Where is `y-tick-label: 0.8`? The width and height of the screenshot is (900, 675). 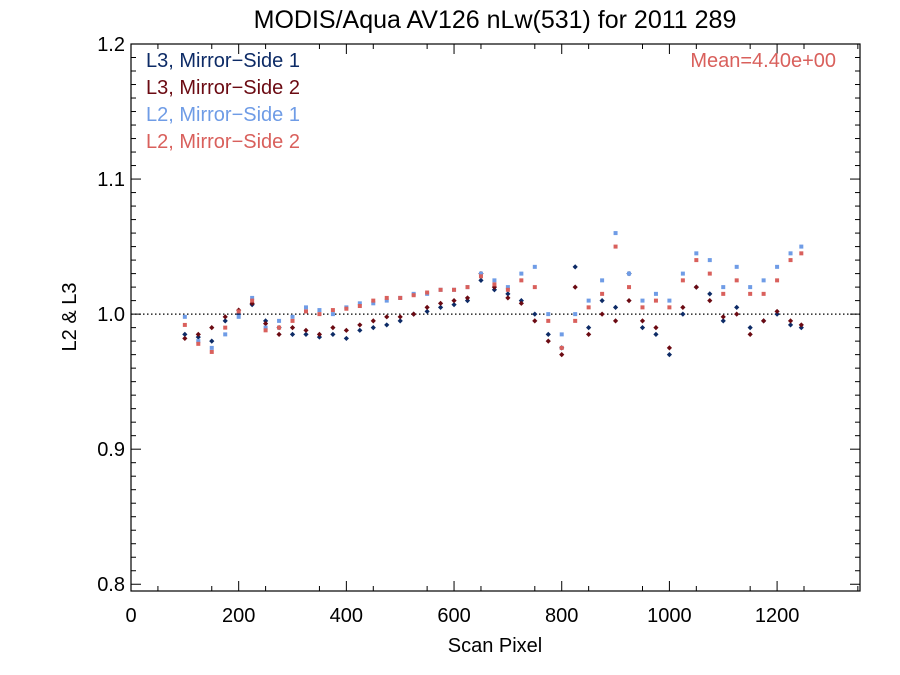 y-tick-label: 0.8 is located at coordinates (111, 585).